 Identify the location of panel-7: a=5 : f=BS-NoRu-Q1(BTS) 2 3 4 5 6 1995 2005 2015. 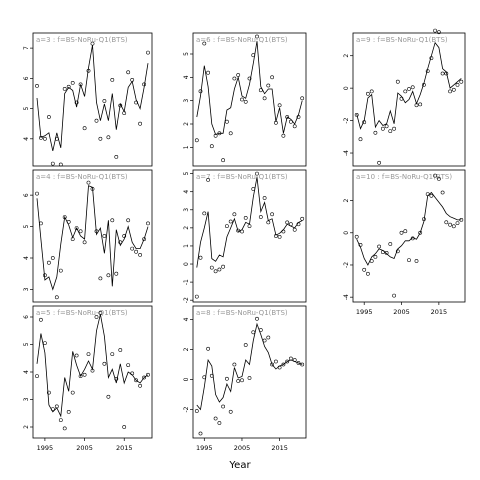
(88, 378).